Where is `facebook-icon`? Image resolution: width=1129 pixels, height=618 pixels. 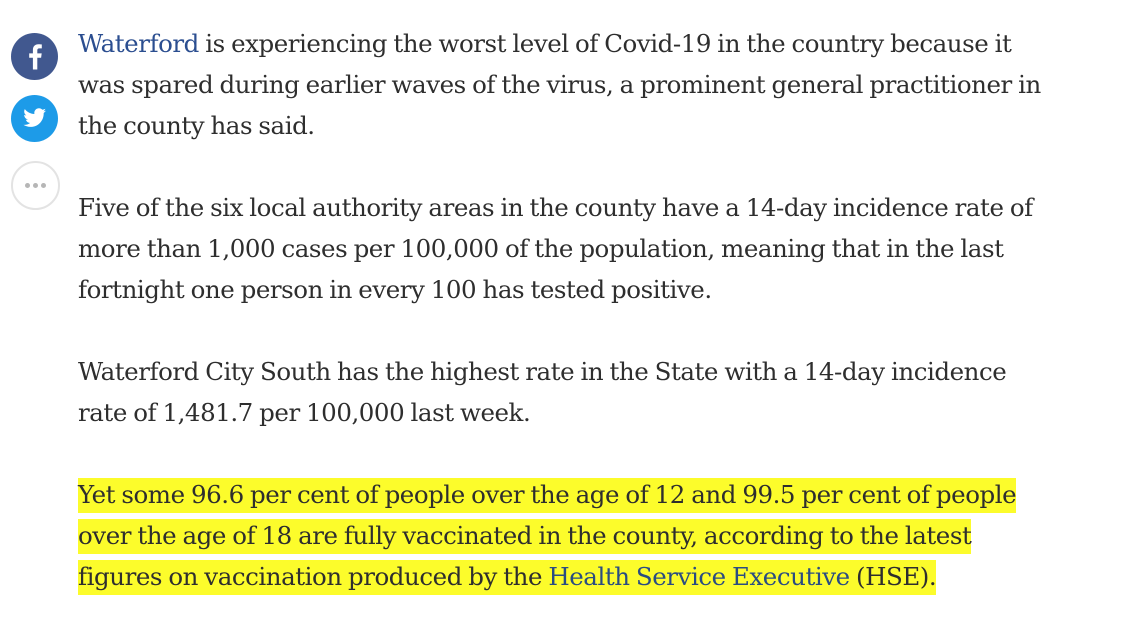 facebook-icon is located at coordinates (35, 57).